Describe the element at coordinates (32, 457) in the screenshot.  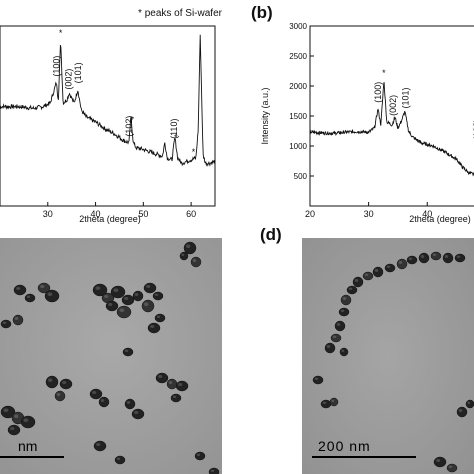
I see `tem-c-scale-bar` at that location.